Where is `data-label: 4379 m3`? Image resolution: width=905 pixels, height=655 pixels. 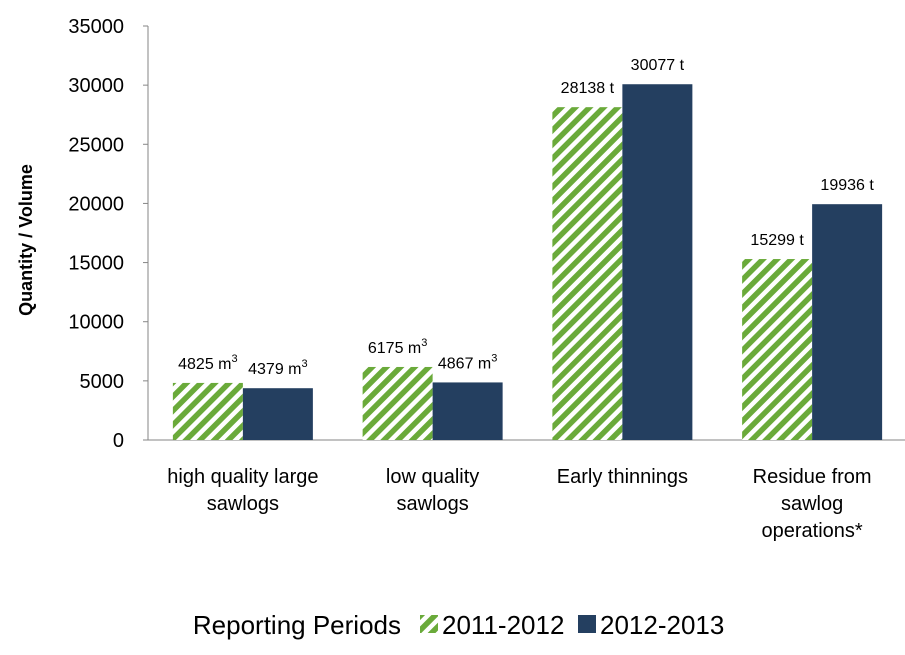
data-label: 4379 m3 is located at coordinates (278, 368).